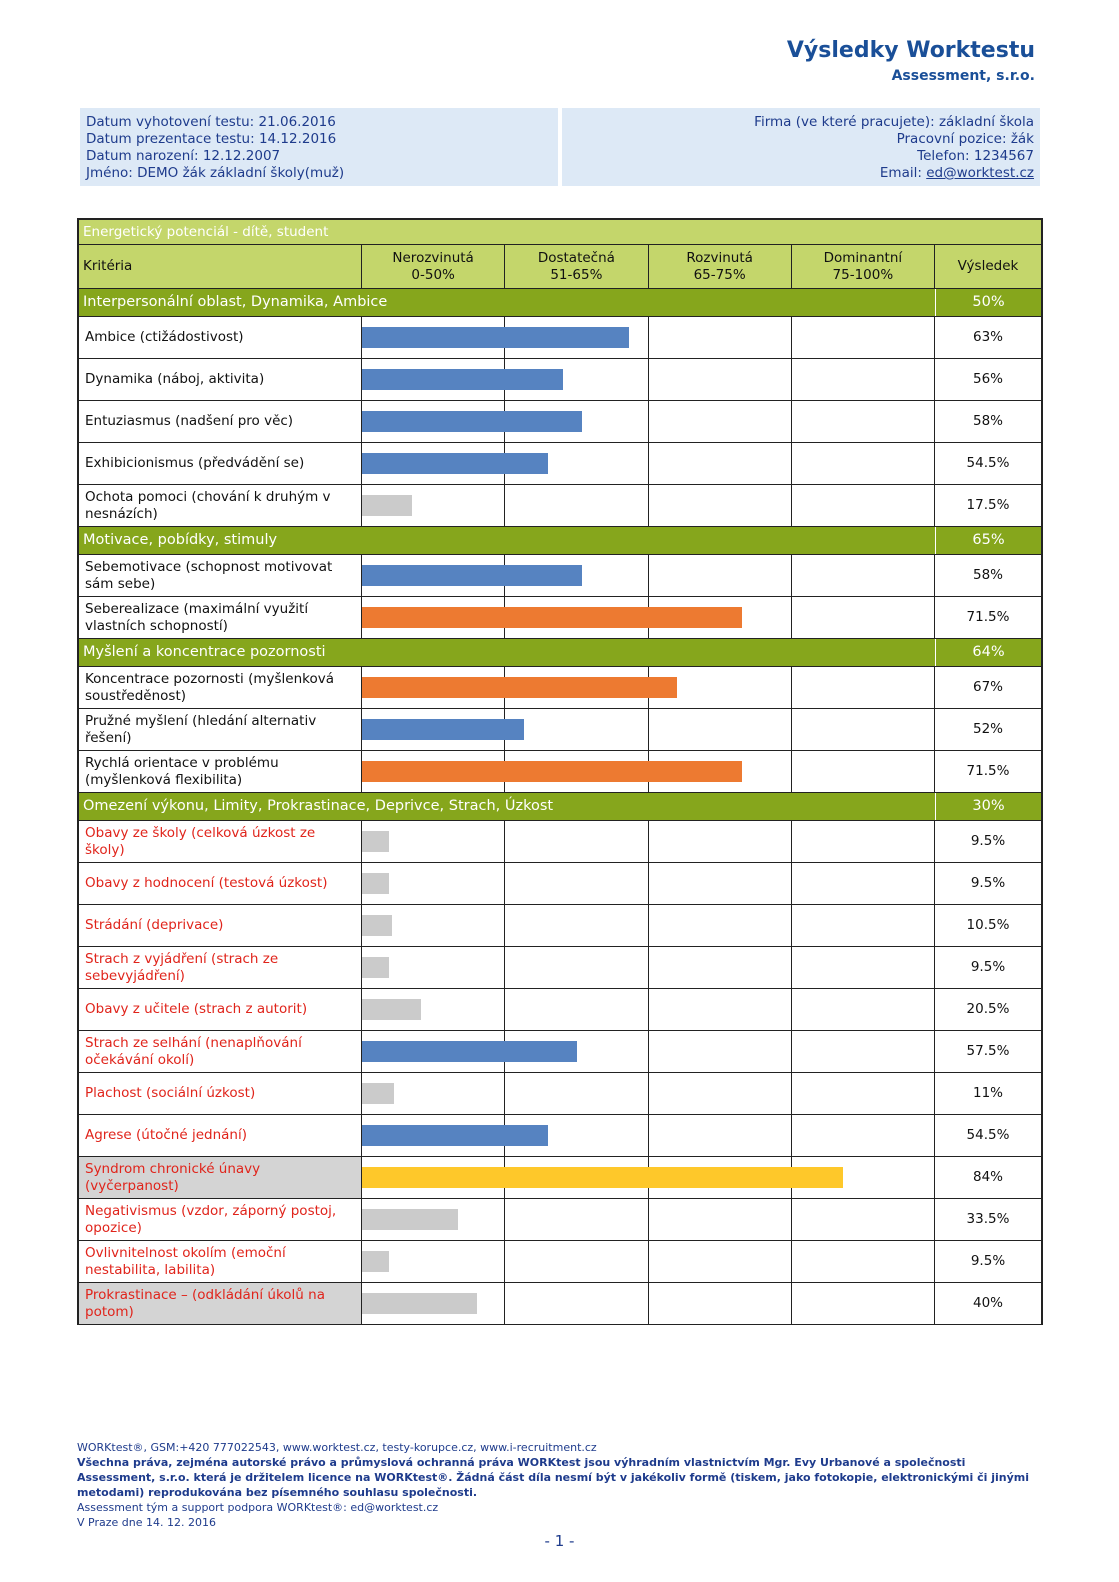 This screenshot has height=1582, width=1119. Describe the element at coordinates (559, 1541) in the screenshot. I see `page-number: - 1 -` at that location.